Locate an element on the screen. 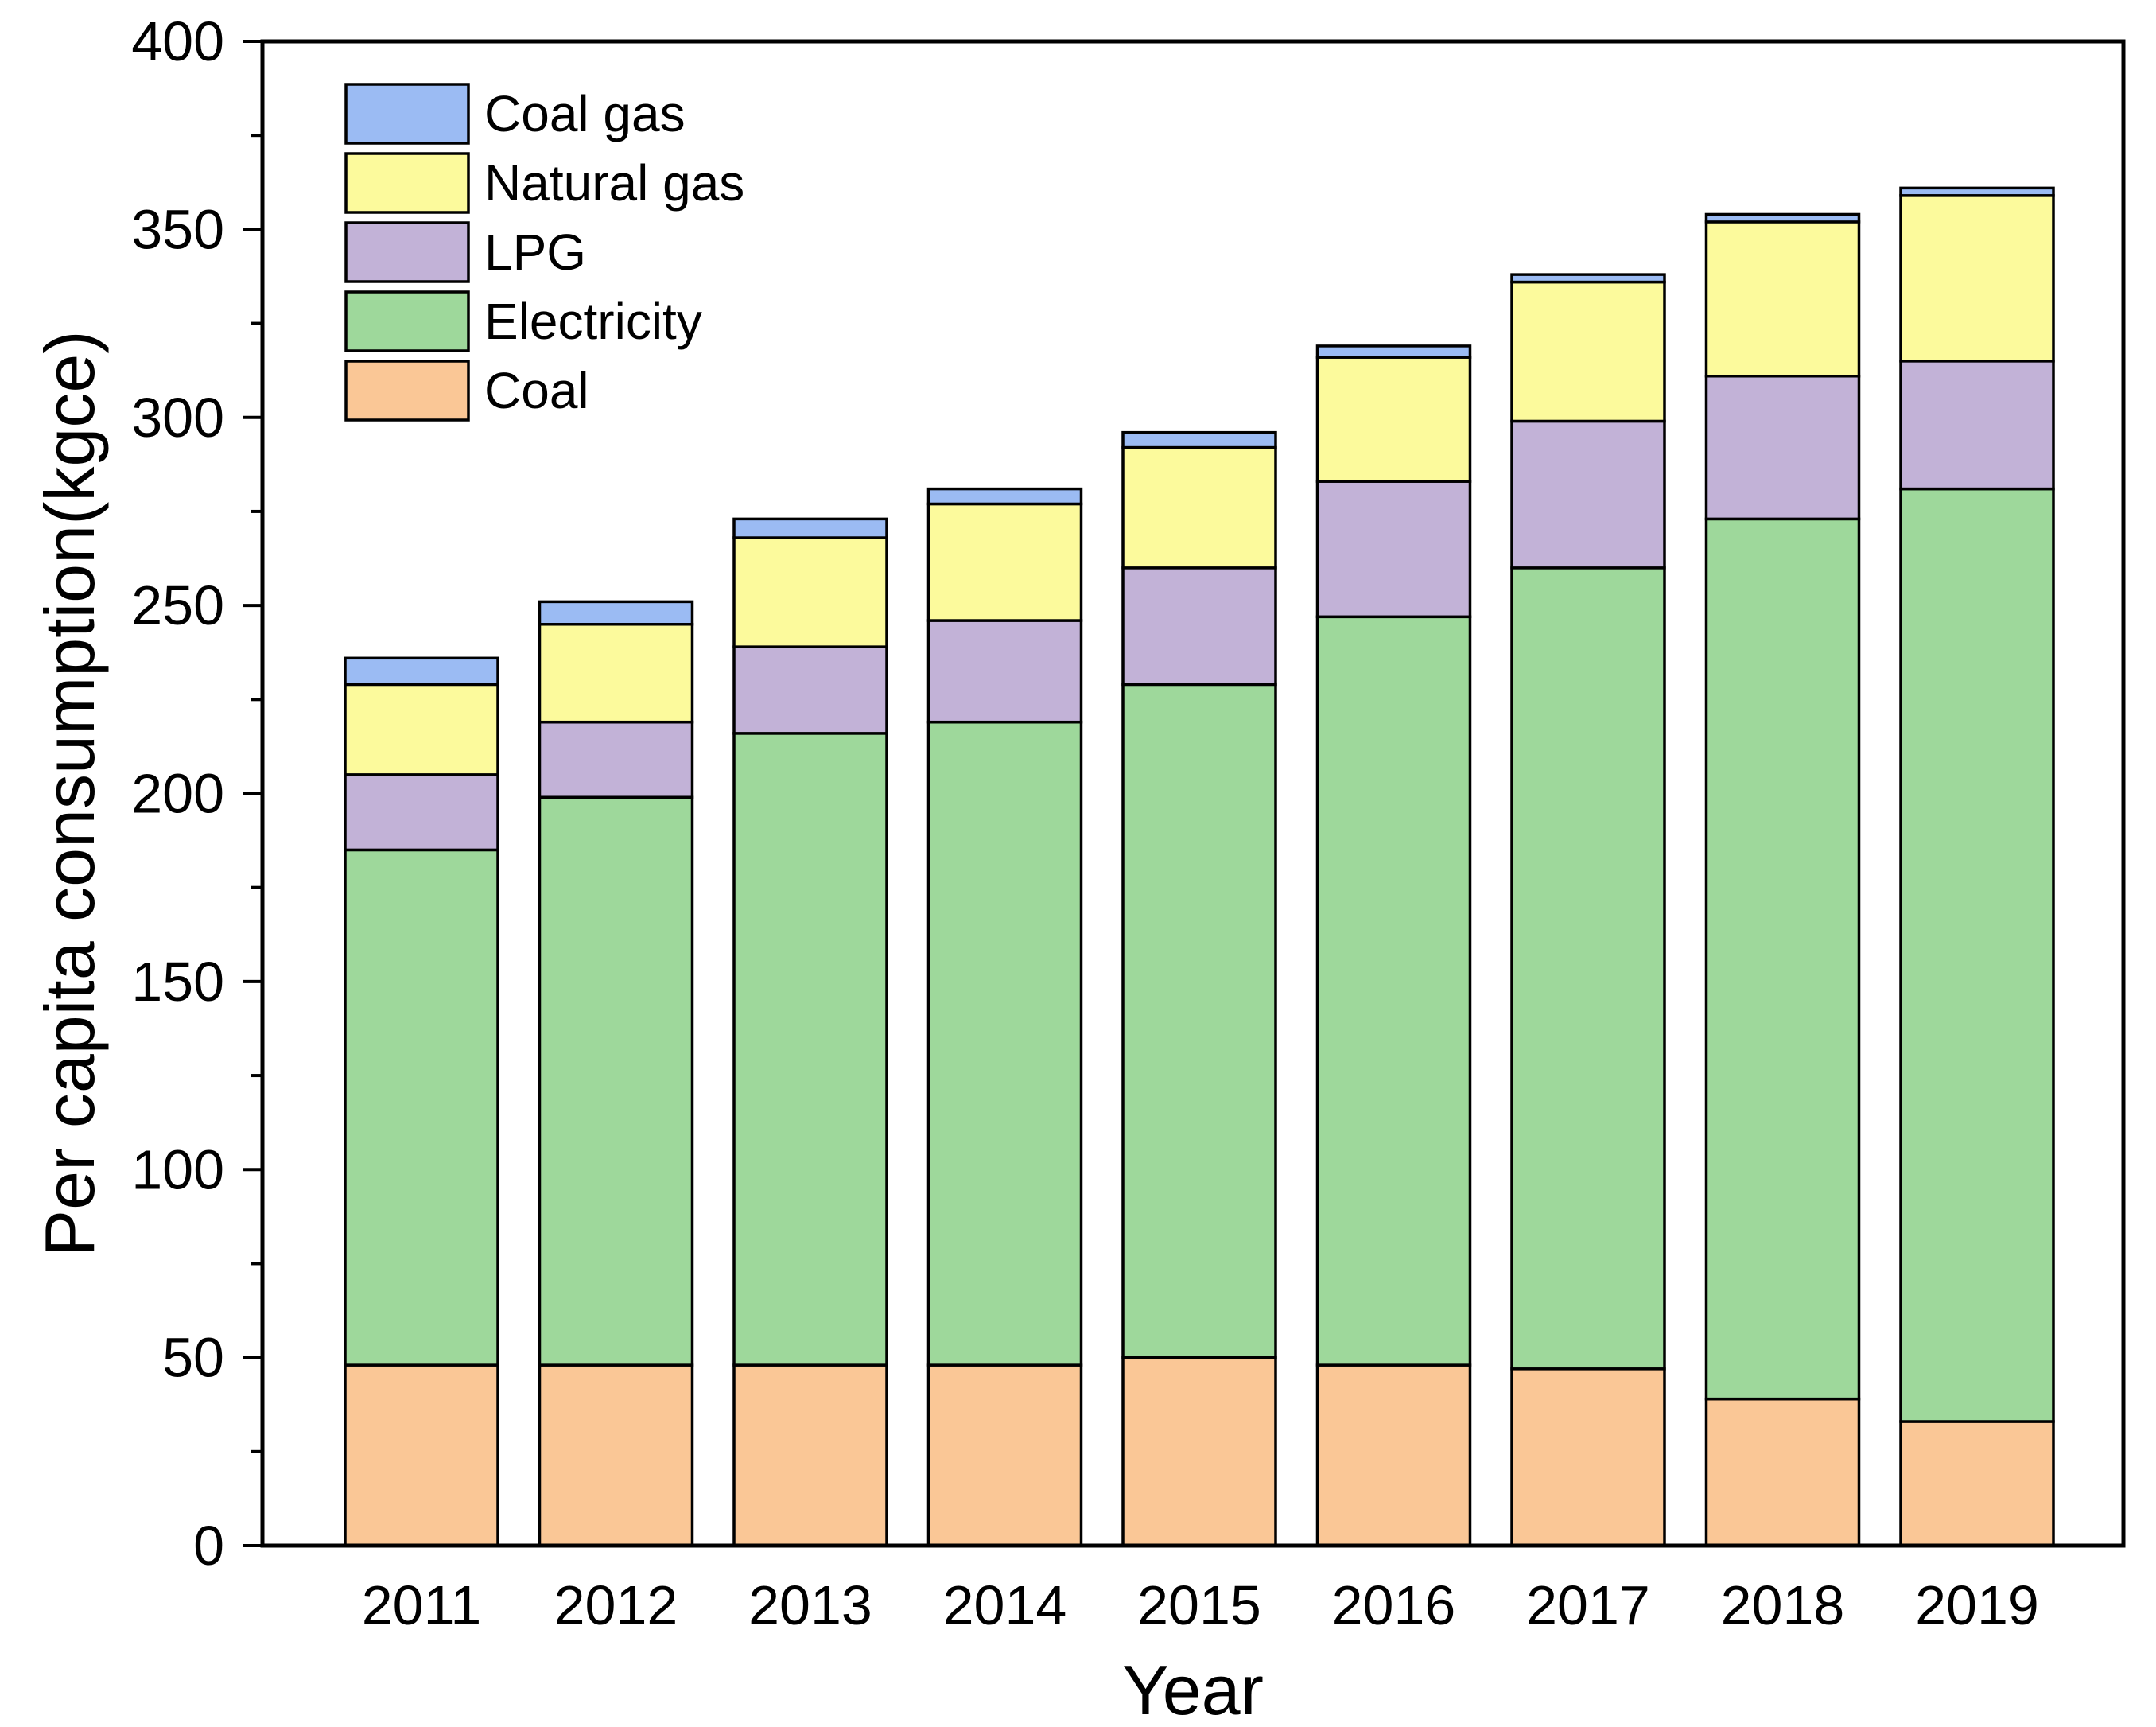  bar-group-2016 is located at coordinates (1393, 945).